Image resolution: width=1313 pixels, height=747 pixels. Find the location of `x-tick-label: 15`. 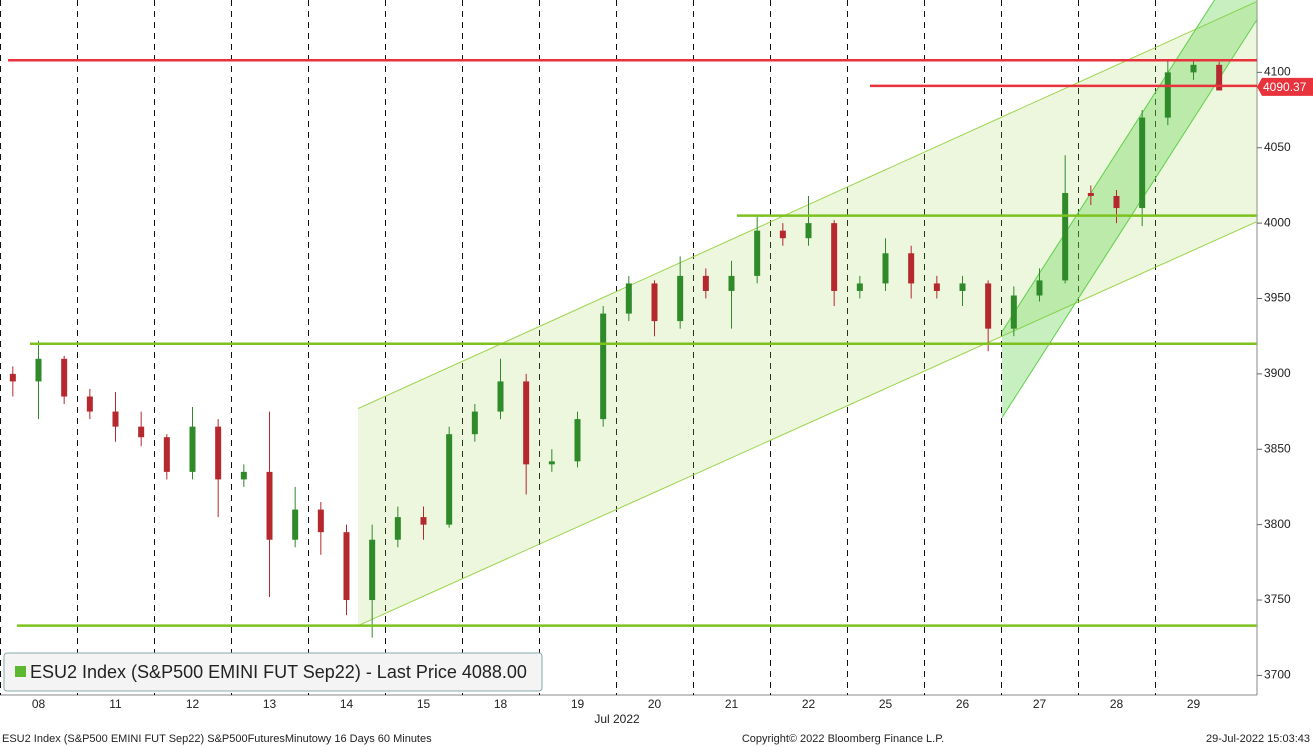

x-tick-label: 15 is located at coordinates (424, 704).